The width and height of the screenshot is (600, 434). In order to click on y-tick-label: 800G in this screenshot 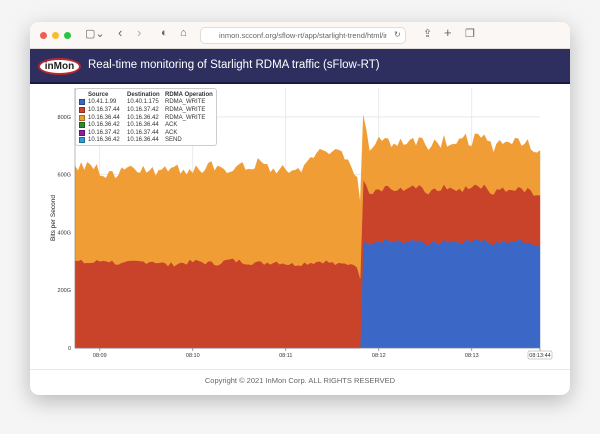, I will do `click(64, 118)`.